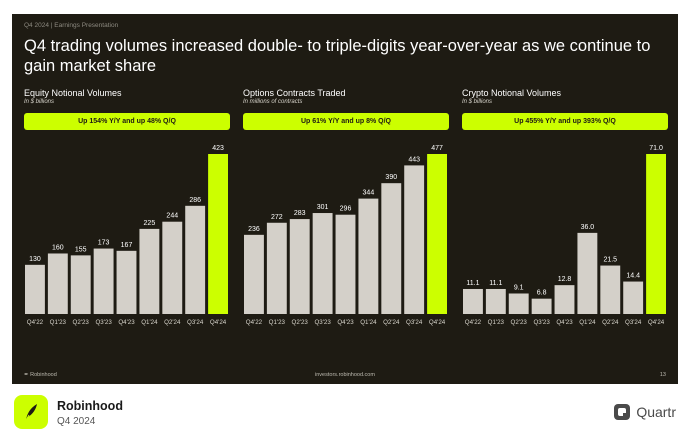 The image size is (690, 445). What do you see at coordinates (90, 406) in the screenshot?
I see `company-name: Robinhood` at bounding box center [90, 406].